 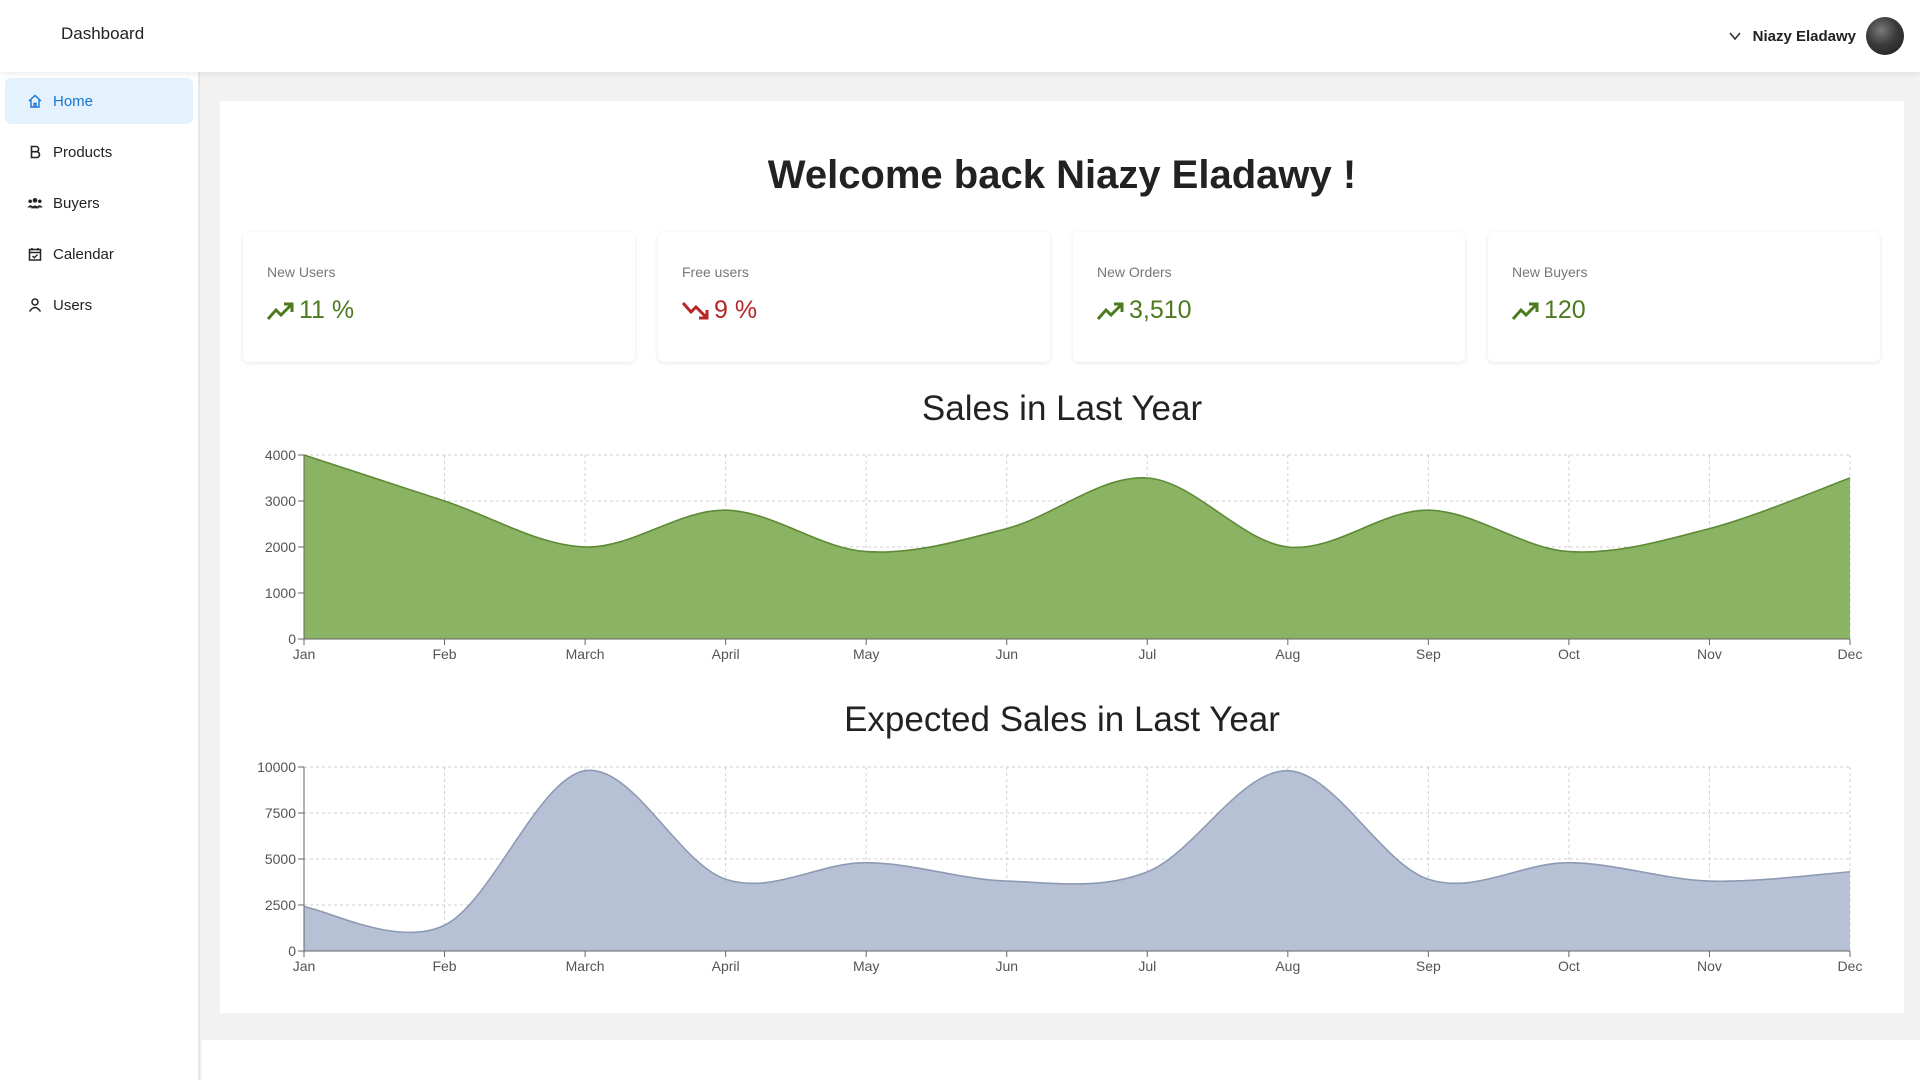 I want to click on stat-card-new-users: New Users 11 %, so click(x=439, y=297).